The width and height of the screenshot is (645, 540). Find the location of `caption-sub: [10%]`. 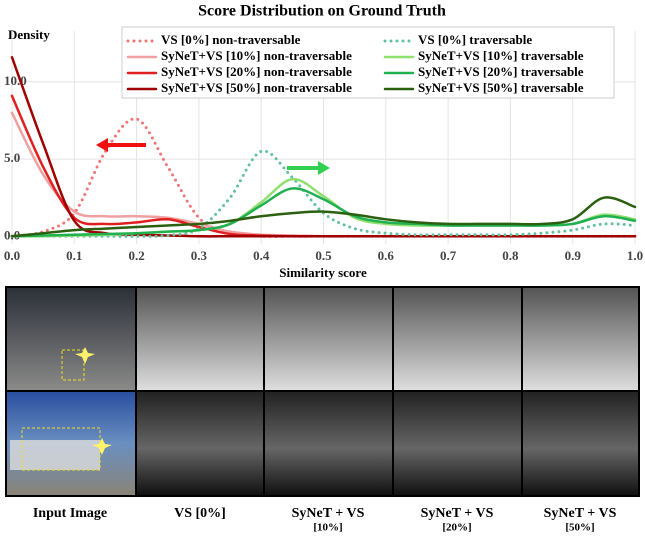

caption-sub: [10%] is located at coordinates (327, 528).